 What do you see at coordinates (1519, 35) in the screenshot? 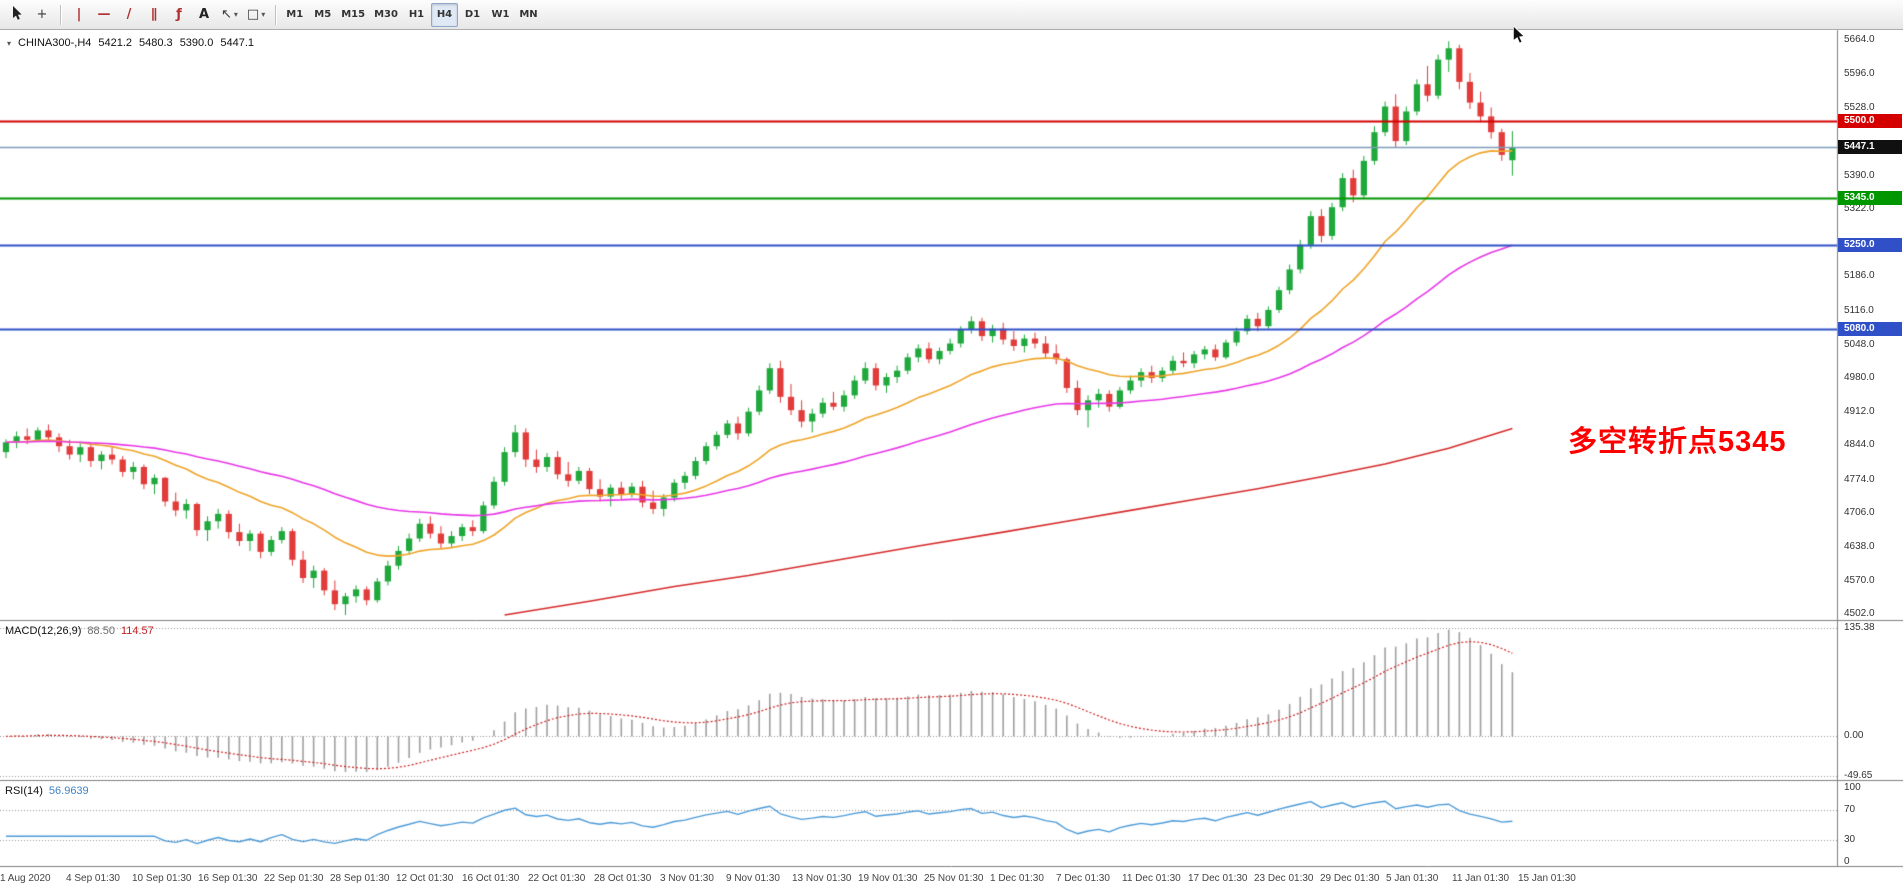
I see `mouse-cursor` at bounding box center [1519, 35].